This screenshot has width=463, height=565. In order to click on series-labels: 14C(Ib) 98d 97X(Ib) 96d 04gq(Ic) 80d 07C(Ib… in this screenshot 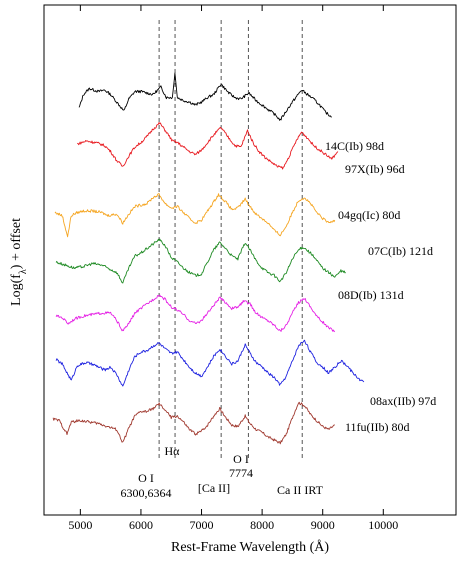, I will do `click(380, 286)`.